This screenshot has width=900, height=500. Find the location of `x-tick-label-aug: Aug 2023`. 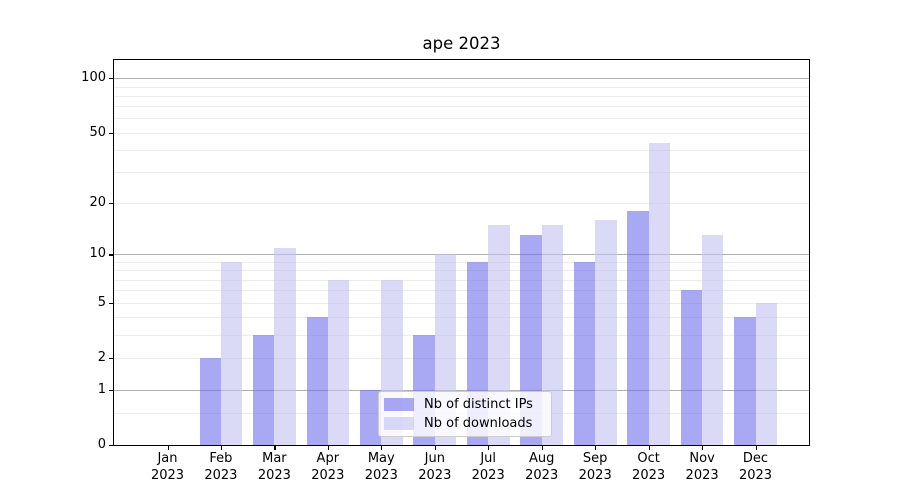

x-tick-label-aug: Aug 2023 is located at coordinates (542, 467).